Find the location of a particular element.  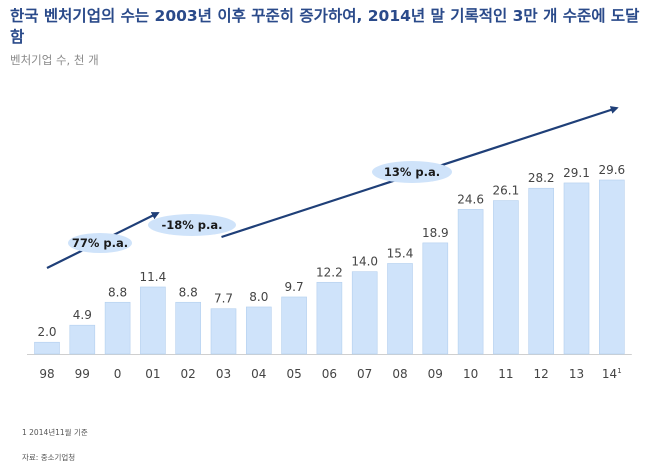

x-tick-98: 98 is located at coordinates (46, 374).